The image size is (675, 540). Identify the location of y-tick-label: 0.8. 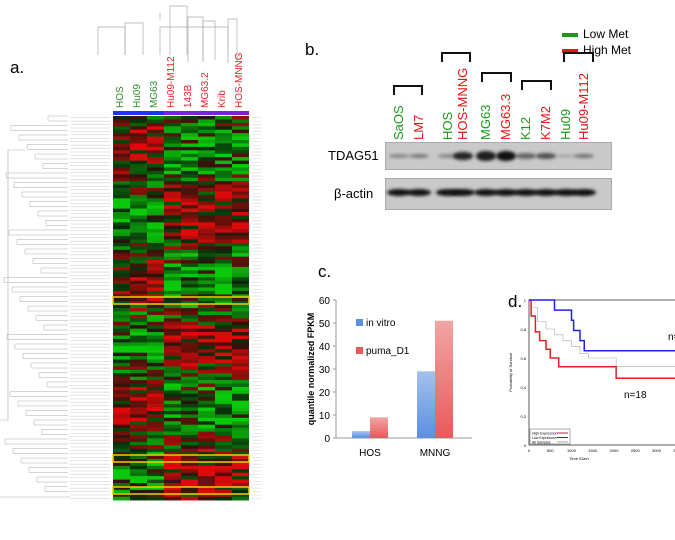
(523, 329).